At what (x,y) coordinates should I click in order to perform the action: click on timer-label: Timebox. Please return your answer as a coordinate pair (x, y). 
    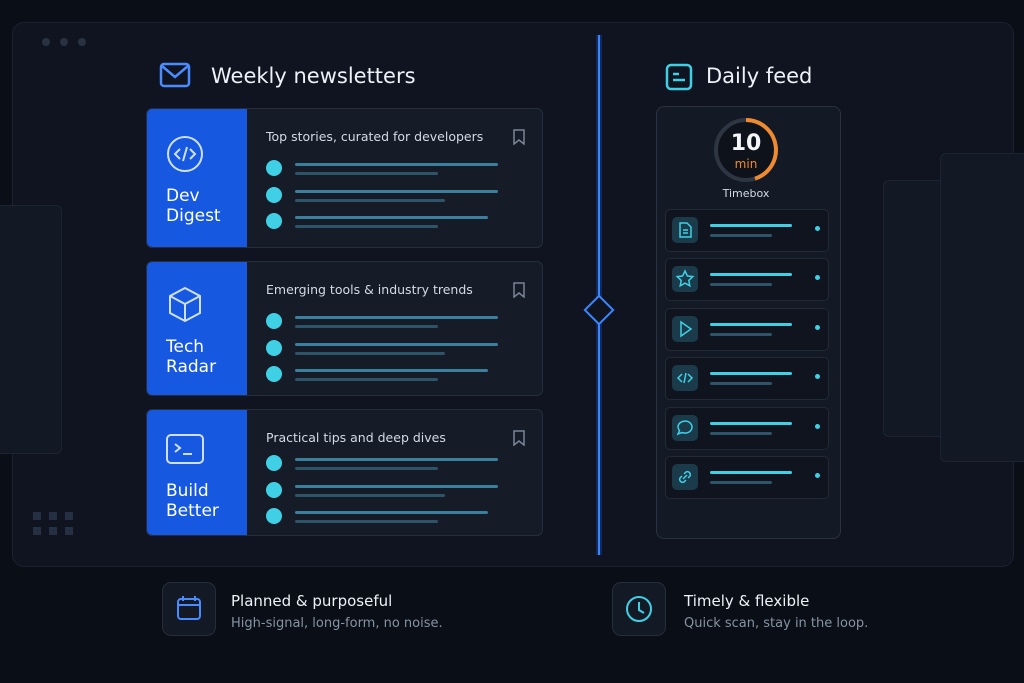
    Looking at the image, I should click on (746, 193).